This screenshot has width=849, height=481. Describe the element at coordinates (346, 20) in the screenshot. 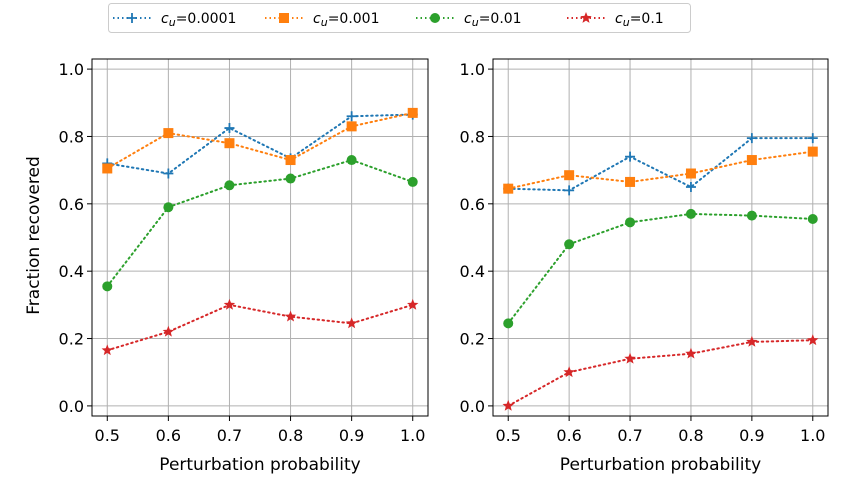

I see `legend-label: cu=0.001` at that location.